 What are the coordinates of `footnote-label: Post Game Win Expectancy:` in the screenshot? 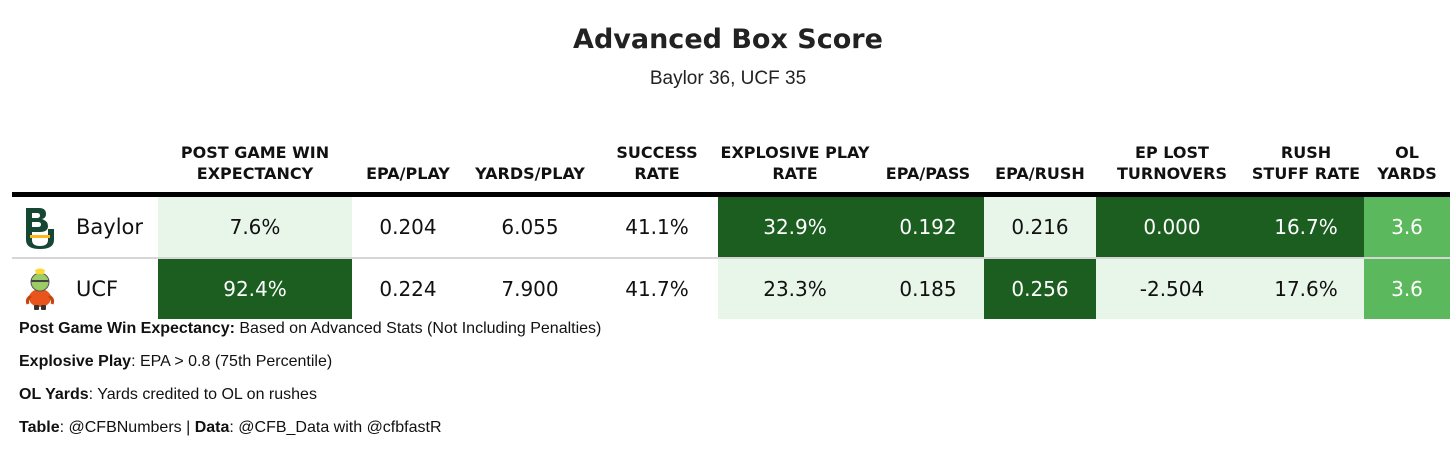 It's located at (127, 328).